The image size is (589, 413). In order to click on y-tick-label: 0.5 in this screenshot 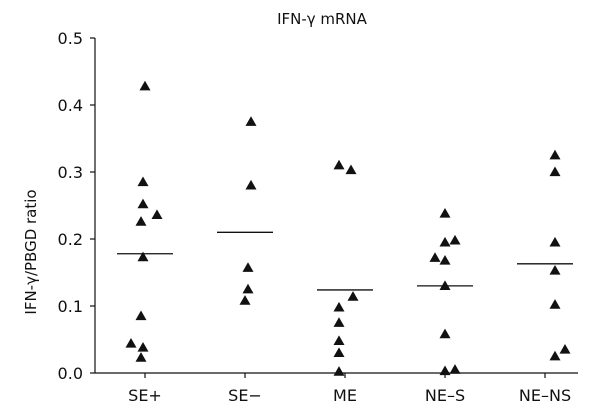, I will do `click(70, 38)`.